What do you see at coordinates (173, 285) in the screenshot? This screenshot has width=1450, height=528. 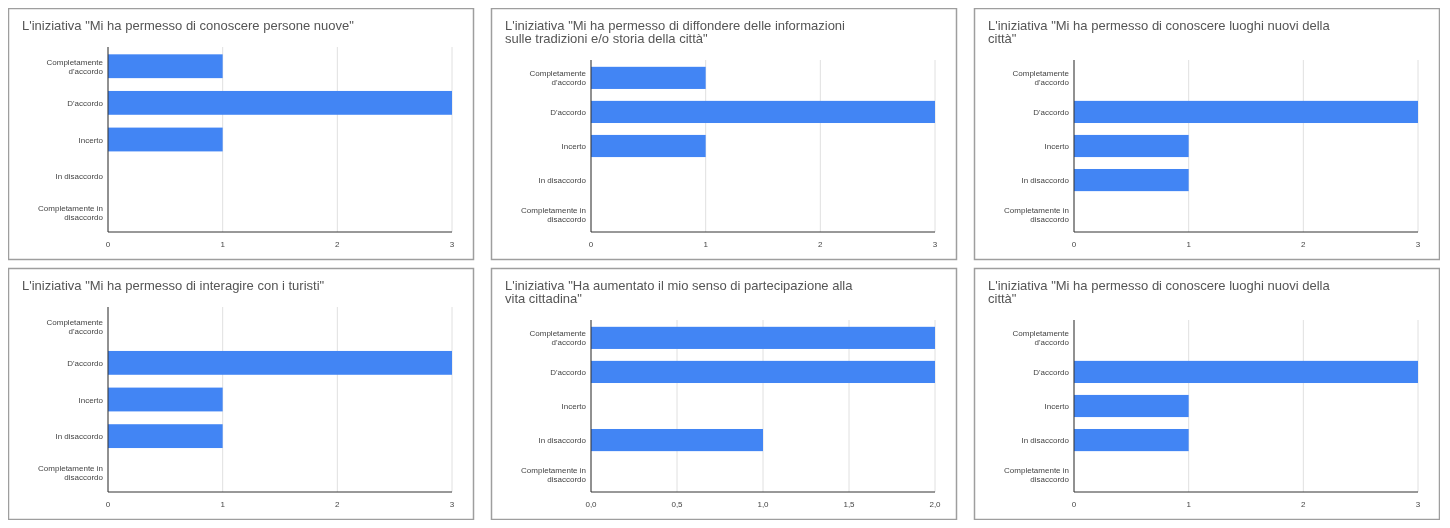 I see `chart-title: L'iniziativa "Mi ha permesso di interagire con i turisti"` at bounding box center [173, 285].